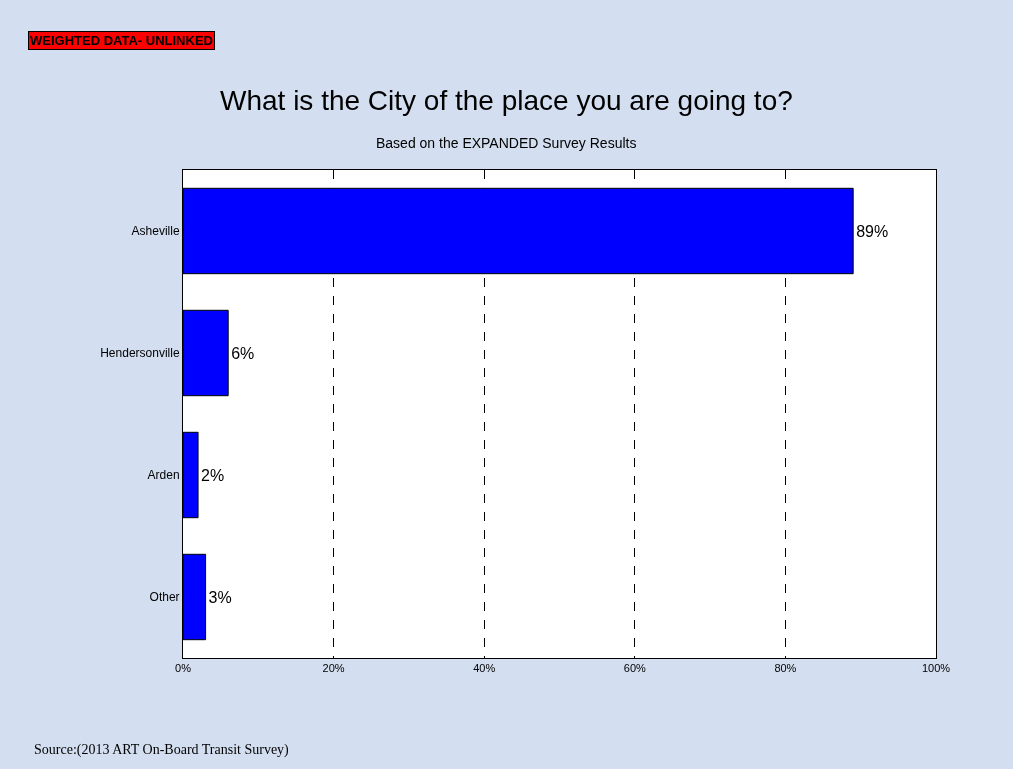 This screenshot has height=769, width=1013. What do you see at coordinates (484, 668) in the screenshot?
I see `x-tick-label: 40%` at bounding box center [484, 668].